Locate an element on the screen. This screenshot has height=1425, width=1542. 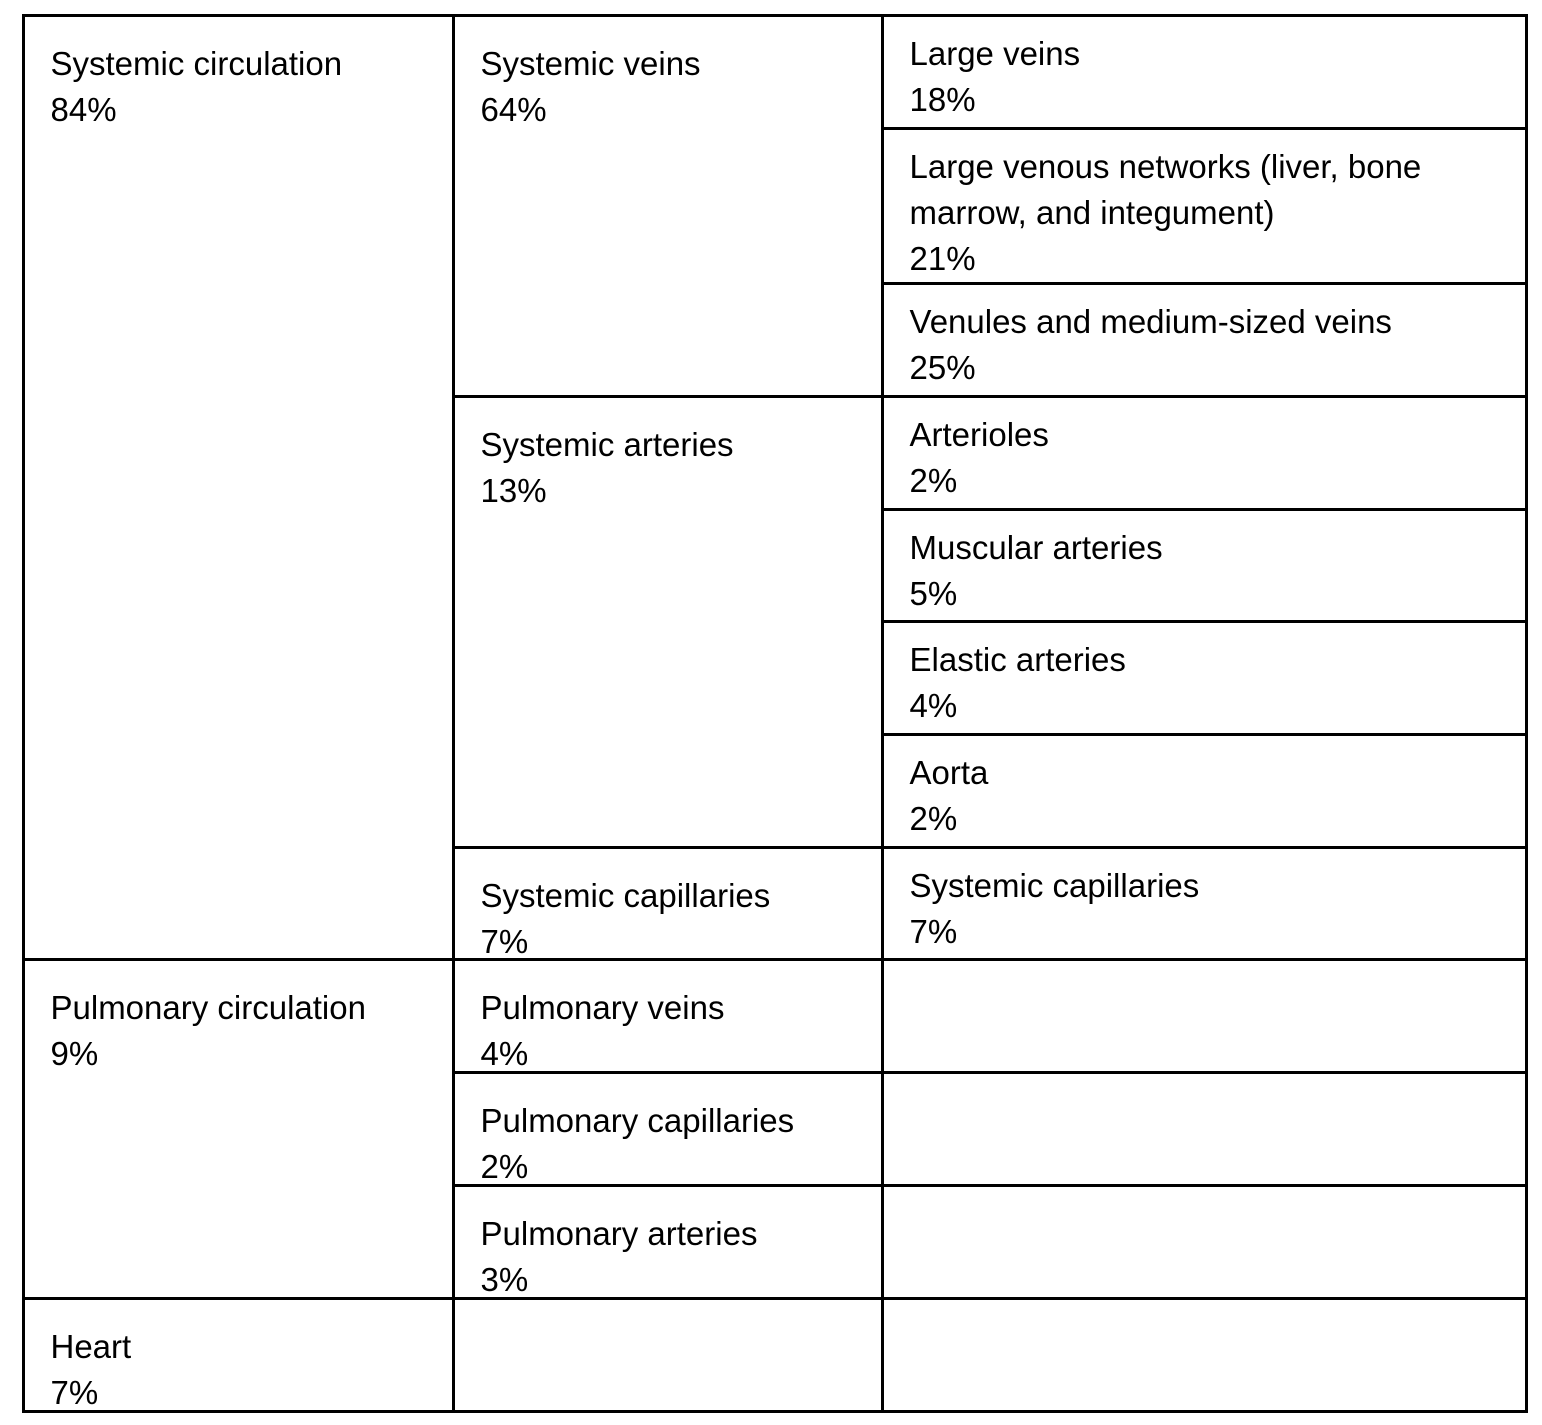
table-cell-col2: Pulmonary arteries 3% is located at coordinates (667, 1243).